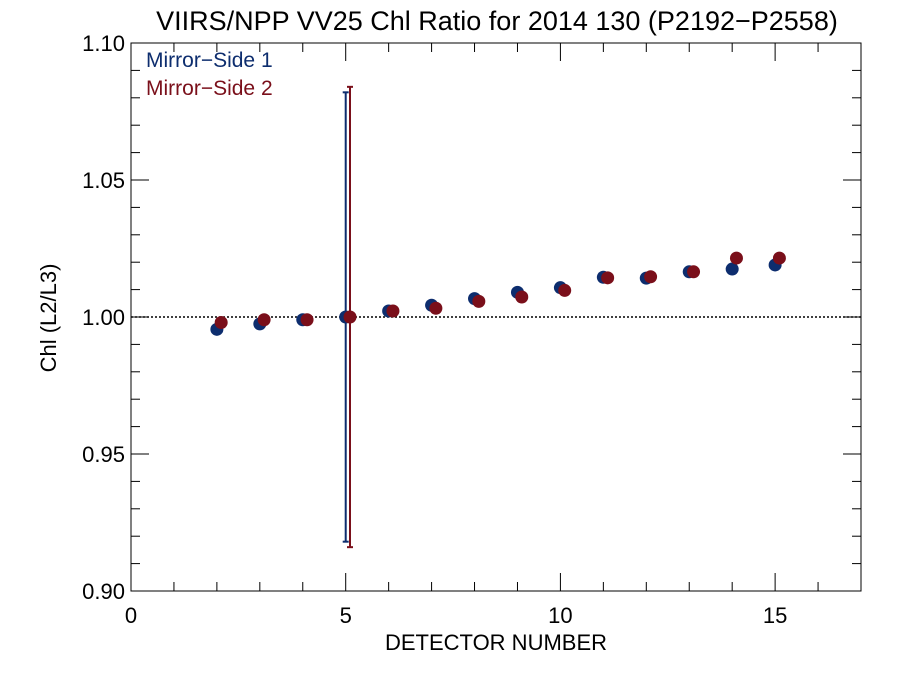 Image resolution: width=900 pixels, height=675 pixels. Describe the element at coordinates (209, 74) in the screenshot. I see `legend: Mirror−Side 1 Mirror−Side 2` at that location.